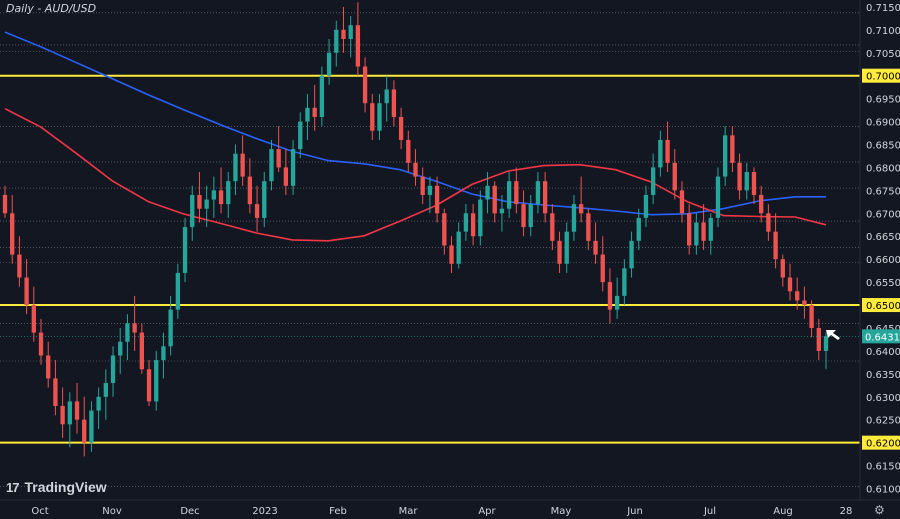  I want to click on time-tick-label: Nov, so click(112, 511).